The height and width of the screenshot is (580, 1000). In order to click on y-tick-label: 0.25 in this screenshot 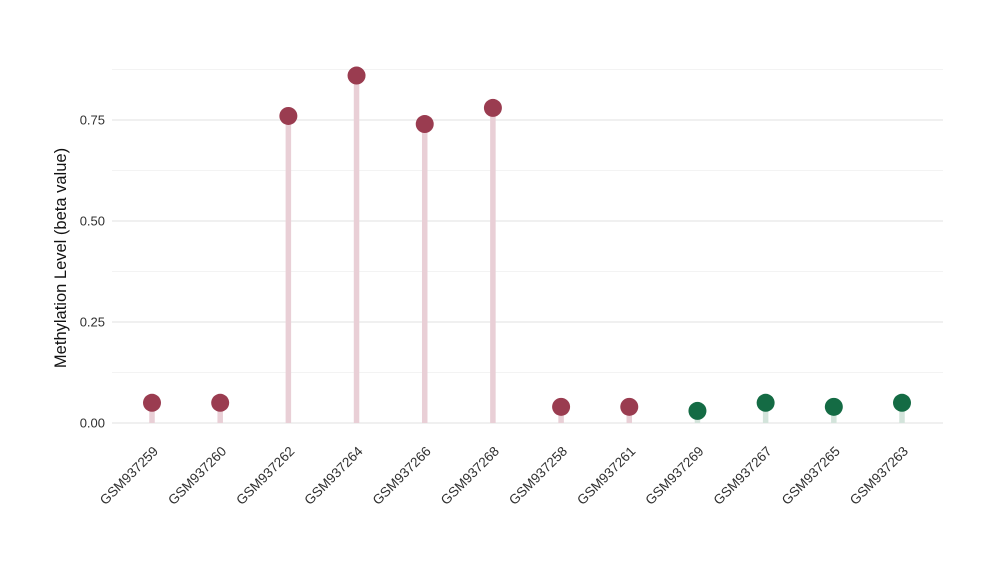, I will do `click(92, 322)`.